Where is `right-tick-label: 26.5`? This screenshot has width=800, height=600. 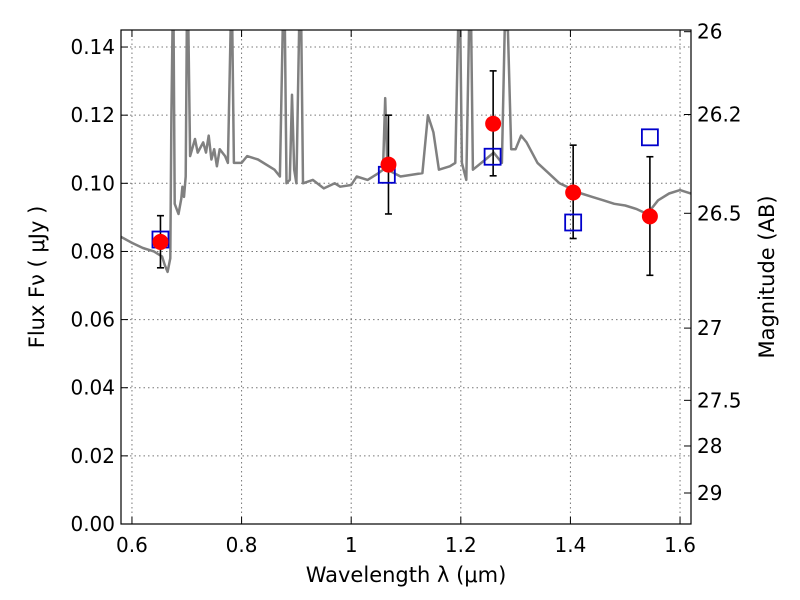
right-tick-label: 26.5 is located at coordinates (719, 213).